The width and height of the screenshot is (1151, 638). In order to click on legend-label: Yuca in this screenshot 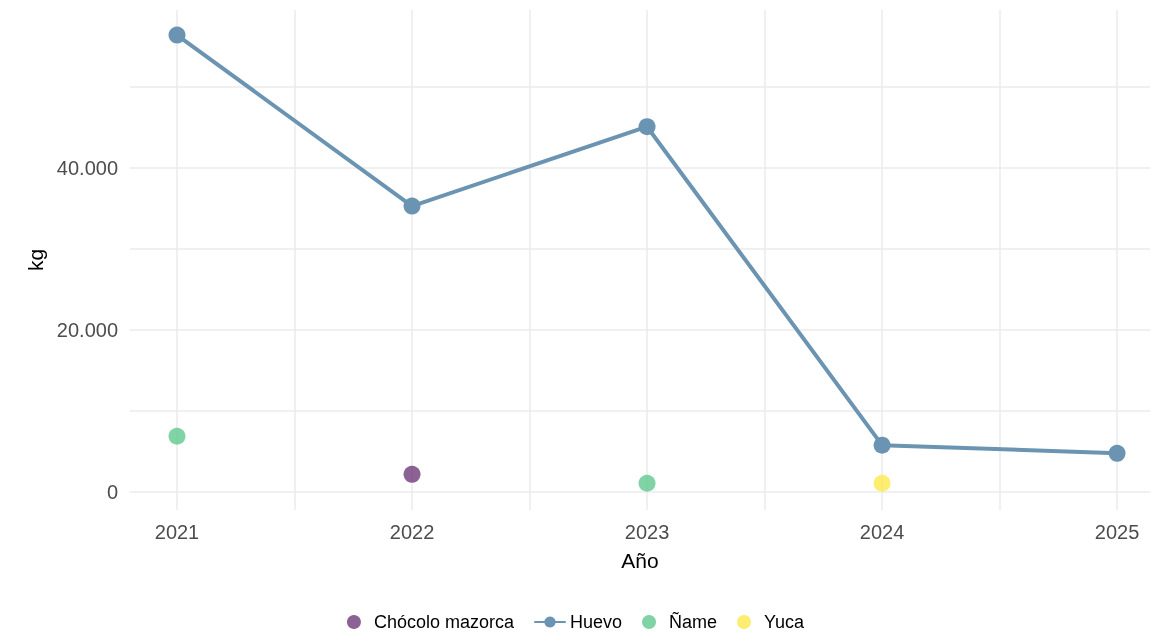, I will do `click(785, 622)`.